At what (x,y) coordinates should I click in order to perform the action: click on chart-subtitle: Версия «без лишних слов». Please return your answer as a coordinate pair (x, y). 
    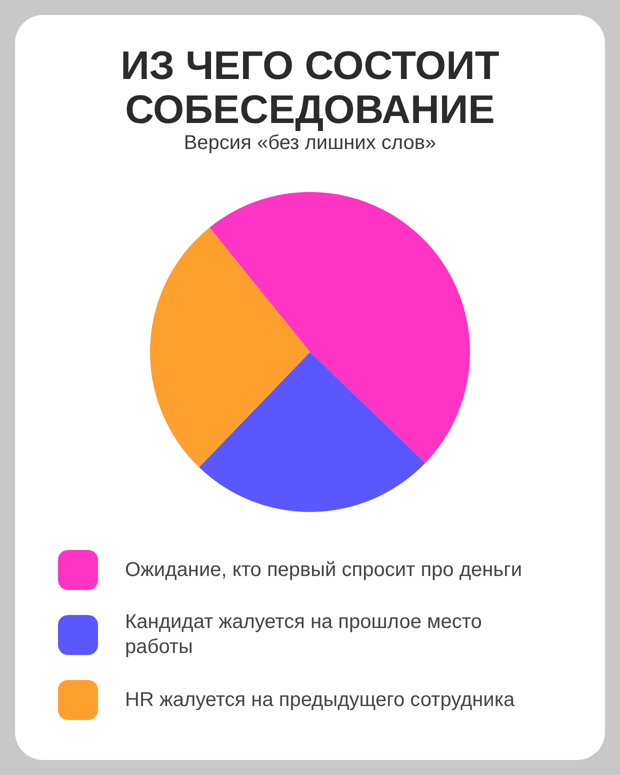
    Looking at the image, I should click on (310, 143).